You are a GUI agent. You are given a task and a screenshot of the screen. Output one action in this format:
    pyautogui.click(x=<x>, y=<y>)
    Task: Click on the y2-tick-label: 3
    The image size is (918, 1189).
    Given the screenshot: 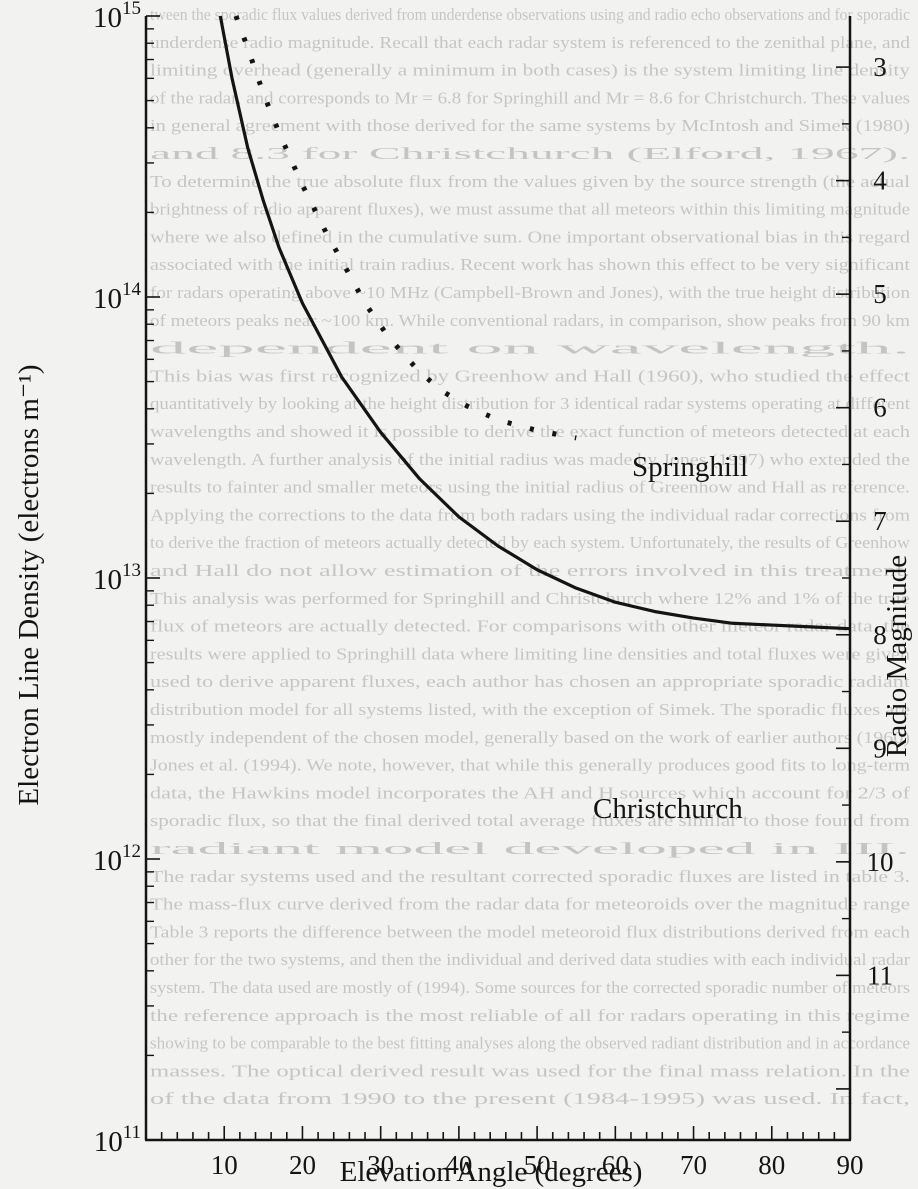 What is the action you would take?
    pyautogui.click(x=880, y=67)
    